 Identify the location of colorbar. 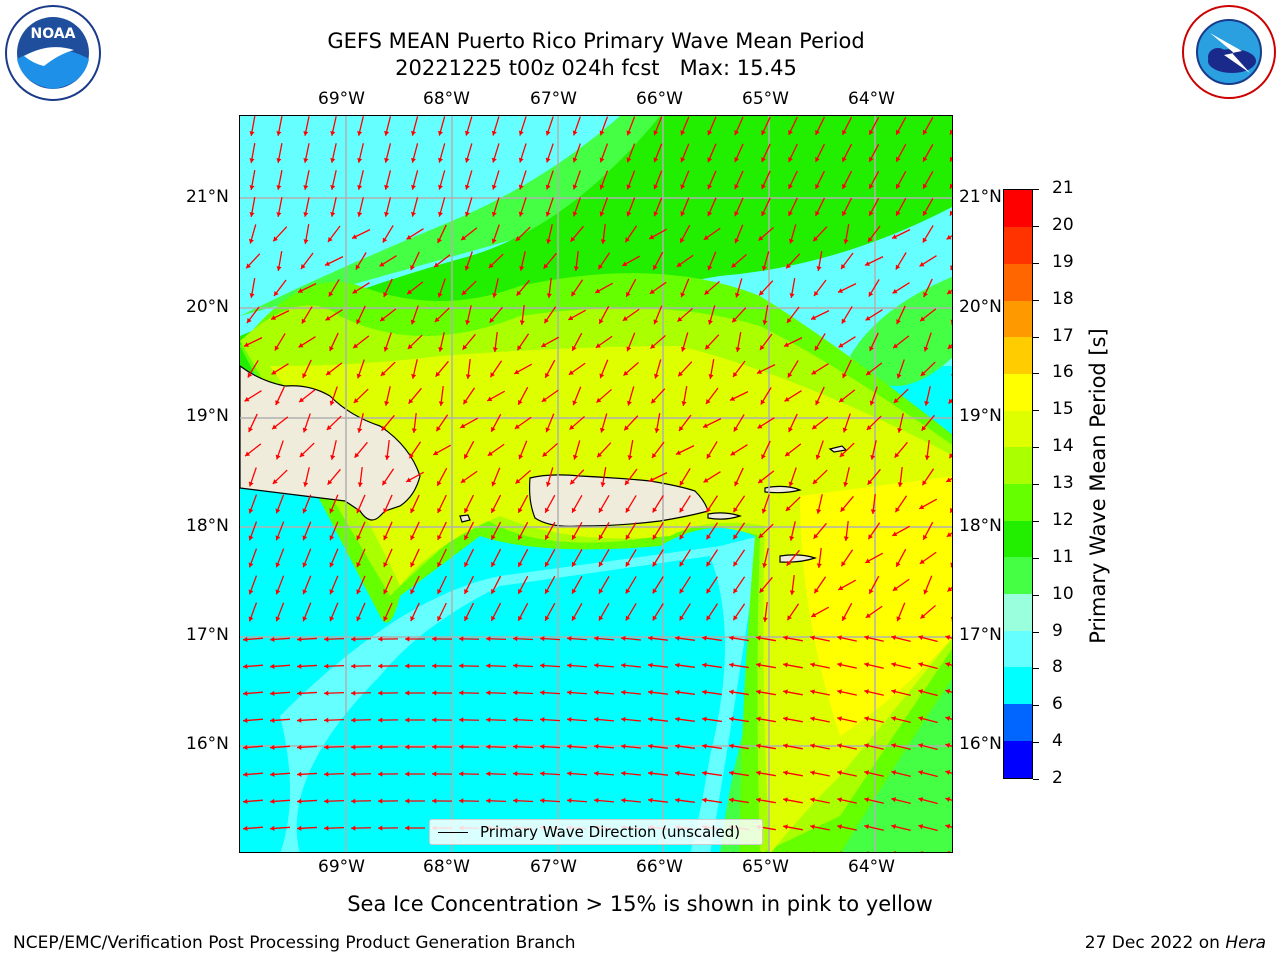
(1018, 484).